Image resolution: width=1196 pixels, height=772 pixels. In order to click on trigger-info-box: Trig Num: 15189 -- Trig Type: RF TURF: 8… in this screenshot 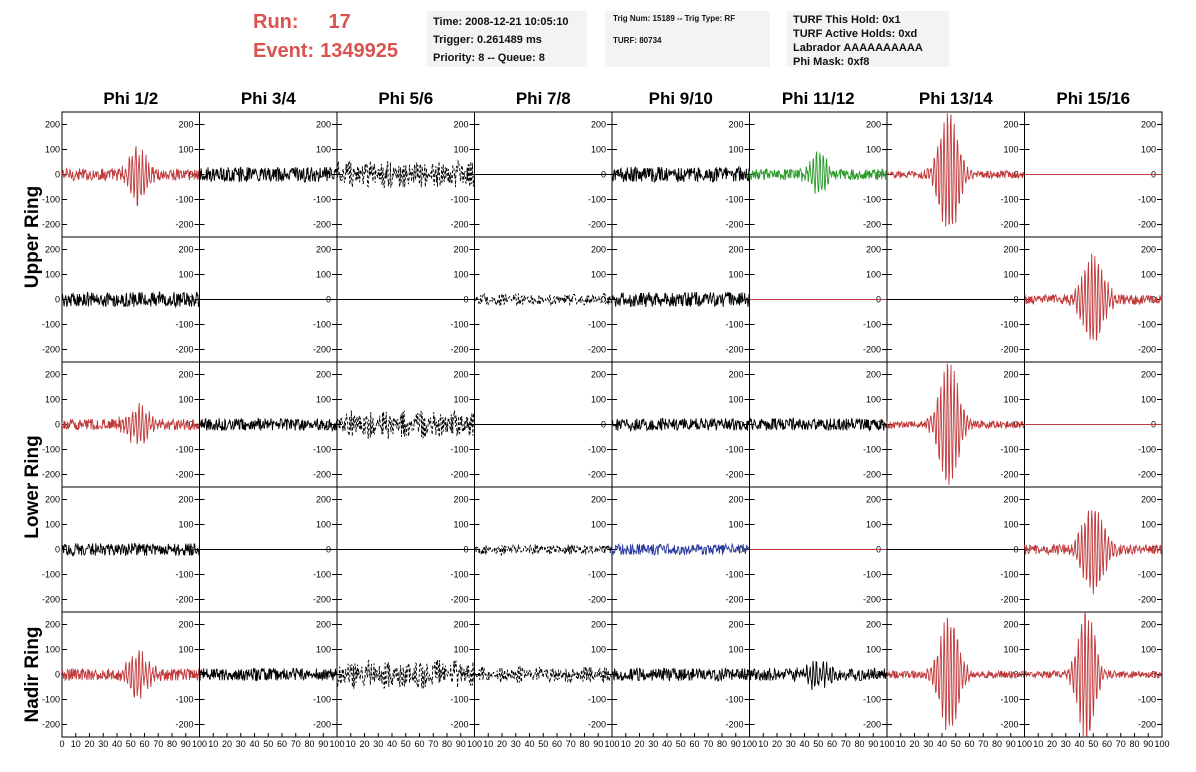, I will do `click(687, 39)`.